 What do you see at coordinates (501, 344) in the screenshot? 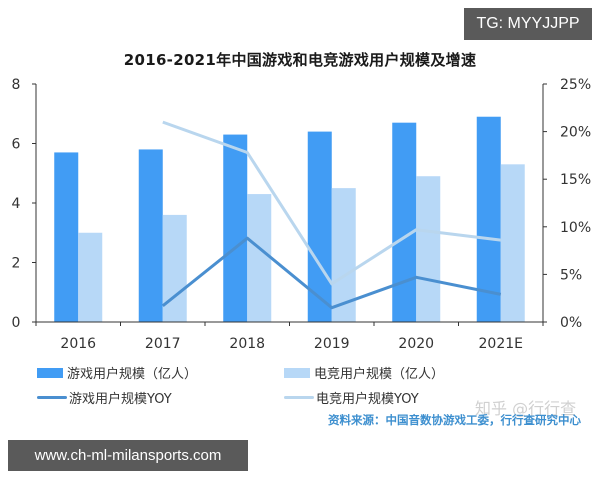
I see `x-tick-label: 2021E` at bounding box center [501, 344].